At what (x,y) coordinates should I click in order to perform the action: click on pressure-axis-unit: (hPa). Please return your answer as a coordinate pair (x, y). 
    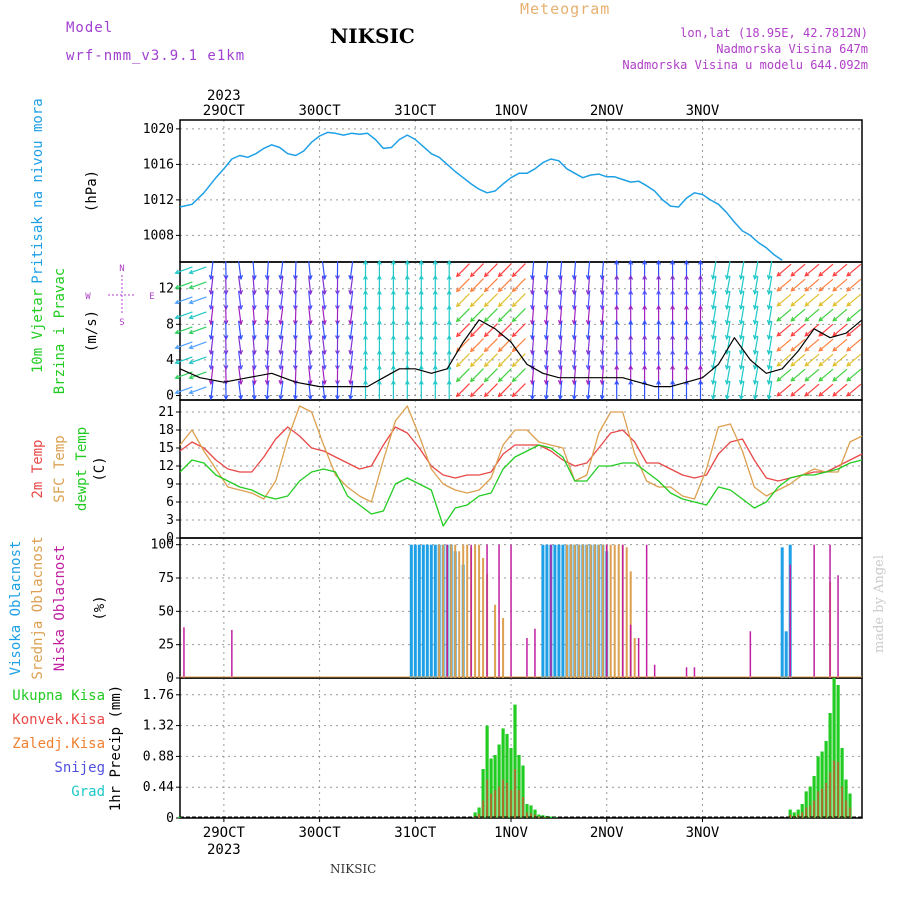
    Looking at the image, I should click on (92, 191).